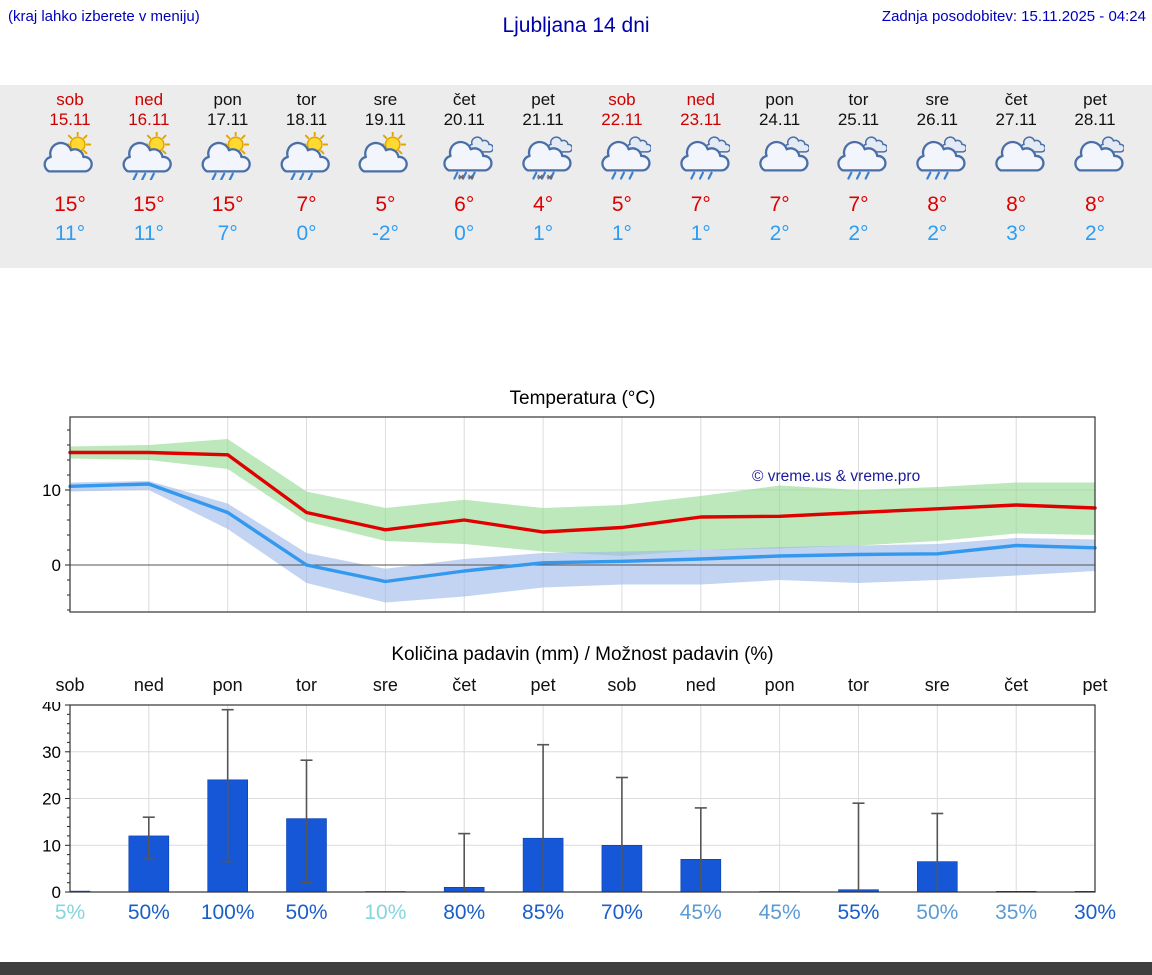 The width and height of the screenshot is (1152, 975). I want to click on temperature-chart-title: Temperatura (°C), so click(582, 398).